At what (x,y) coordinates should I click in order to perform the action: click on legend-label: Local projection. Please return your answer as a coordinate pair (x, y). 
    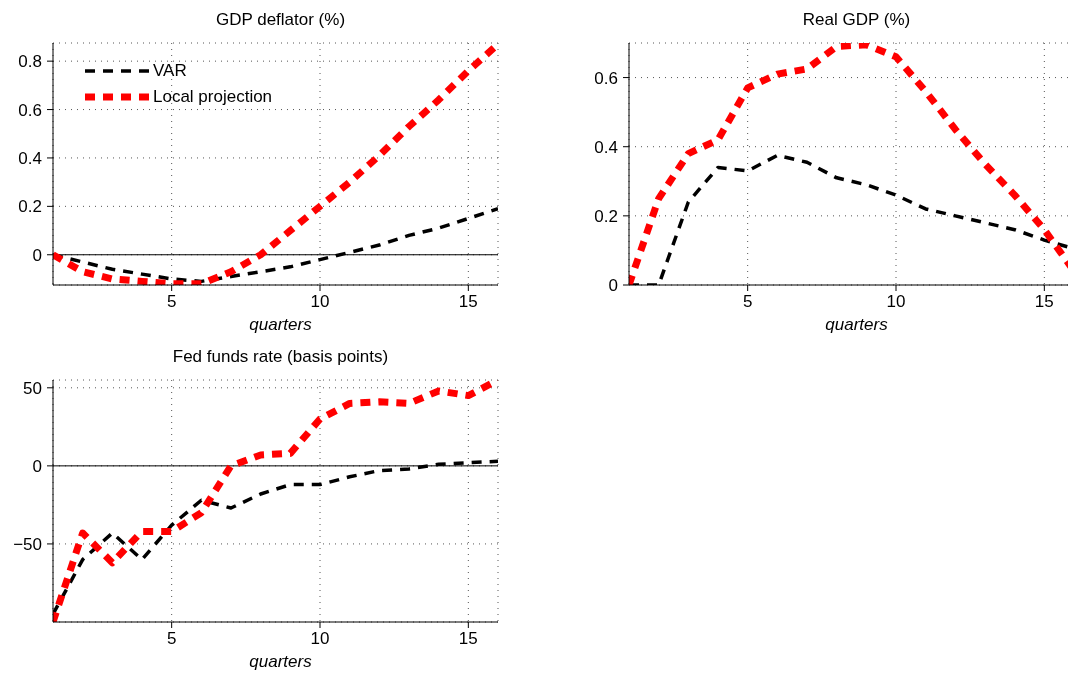
    Looking at the image, I should click on (213, 97).